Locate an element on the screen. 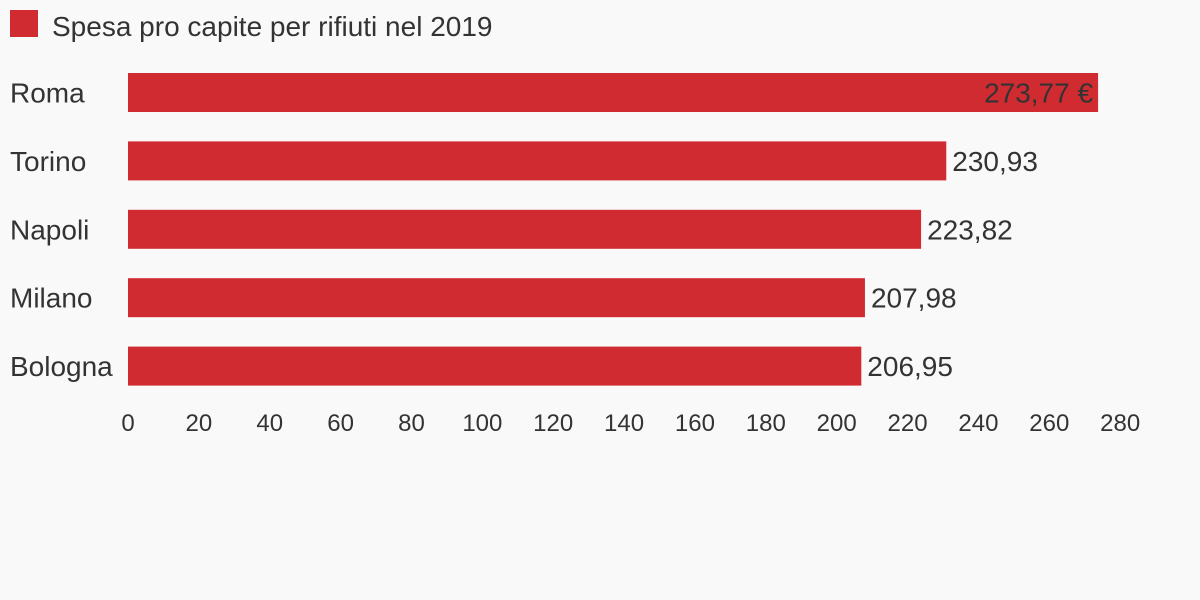 This screenshot has width=1200, height=600. category-labels: Roma Torino Napoli Milano Bologna is located at coordinates (61, 230).